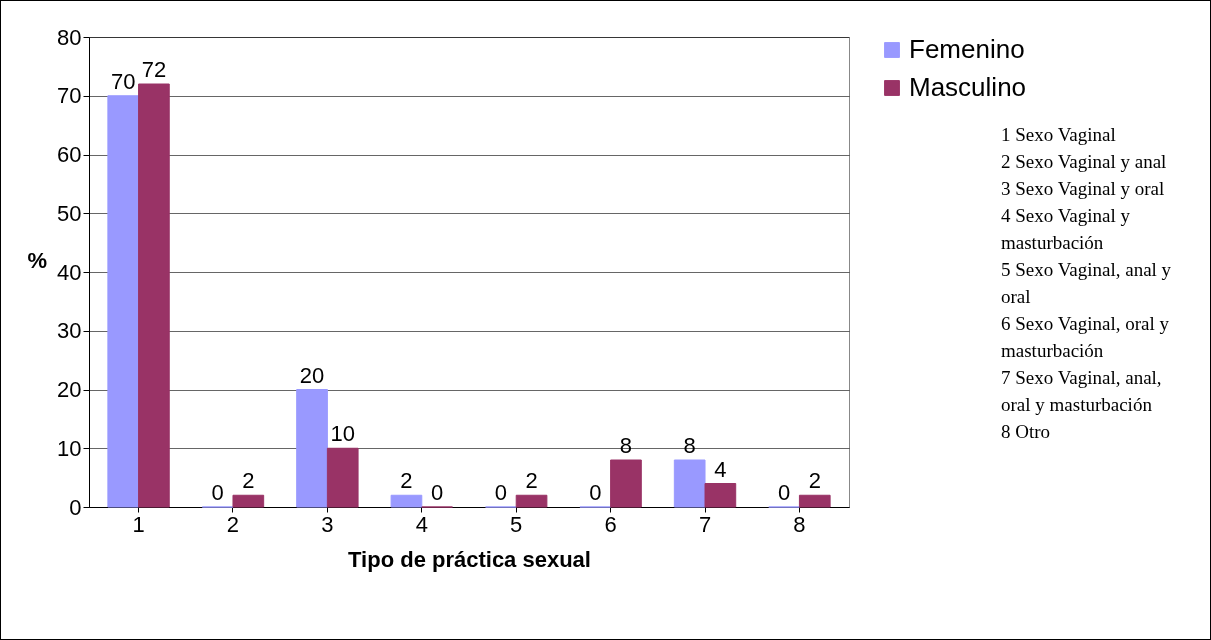  What do you see at coordinates (69, 331) in the screenshot?
I see `y-tick-label: 30` at bounding box center [69, 331].